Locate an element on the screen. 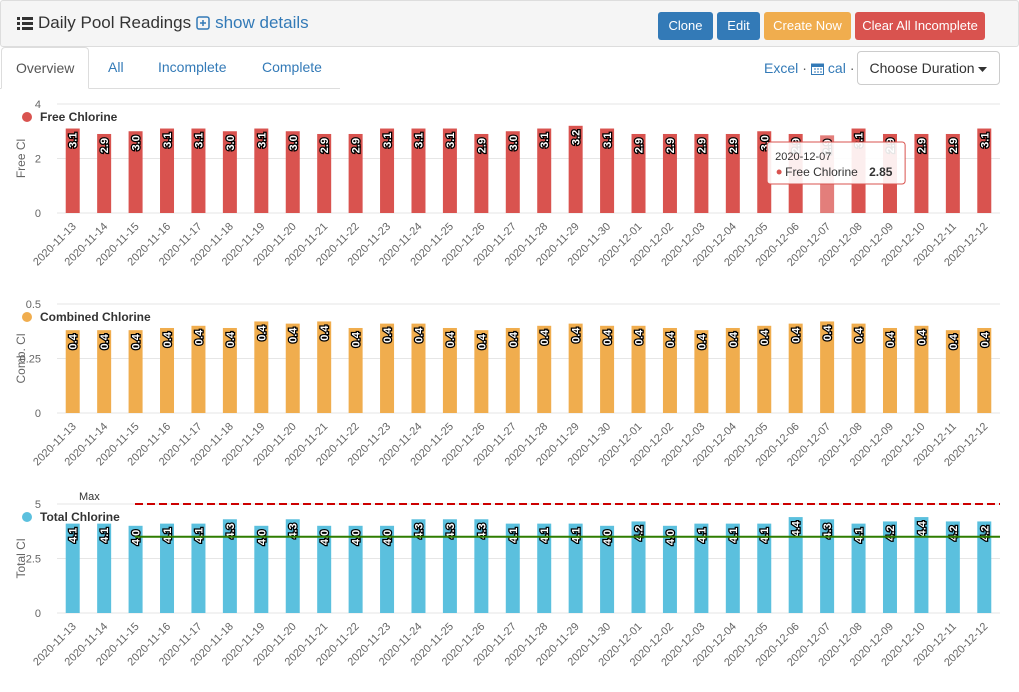  tabs: Overview All Incomplete Complete is located at coordinates (170, 68).